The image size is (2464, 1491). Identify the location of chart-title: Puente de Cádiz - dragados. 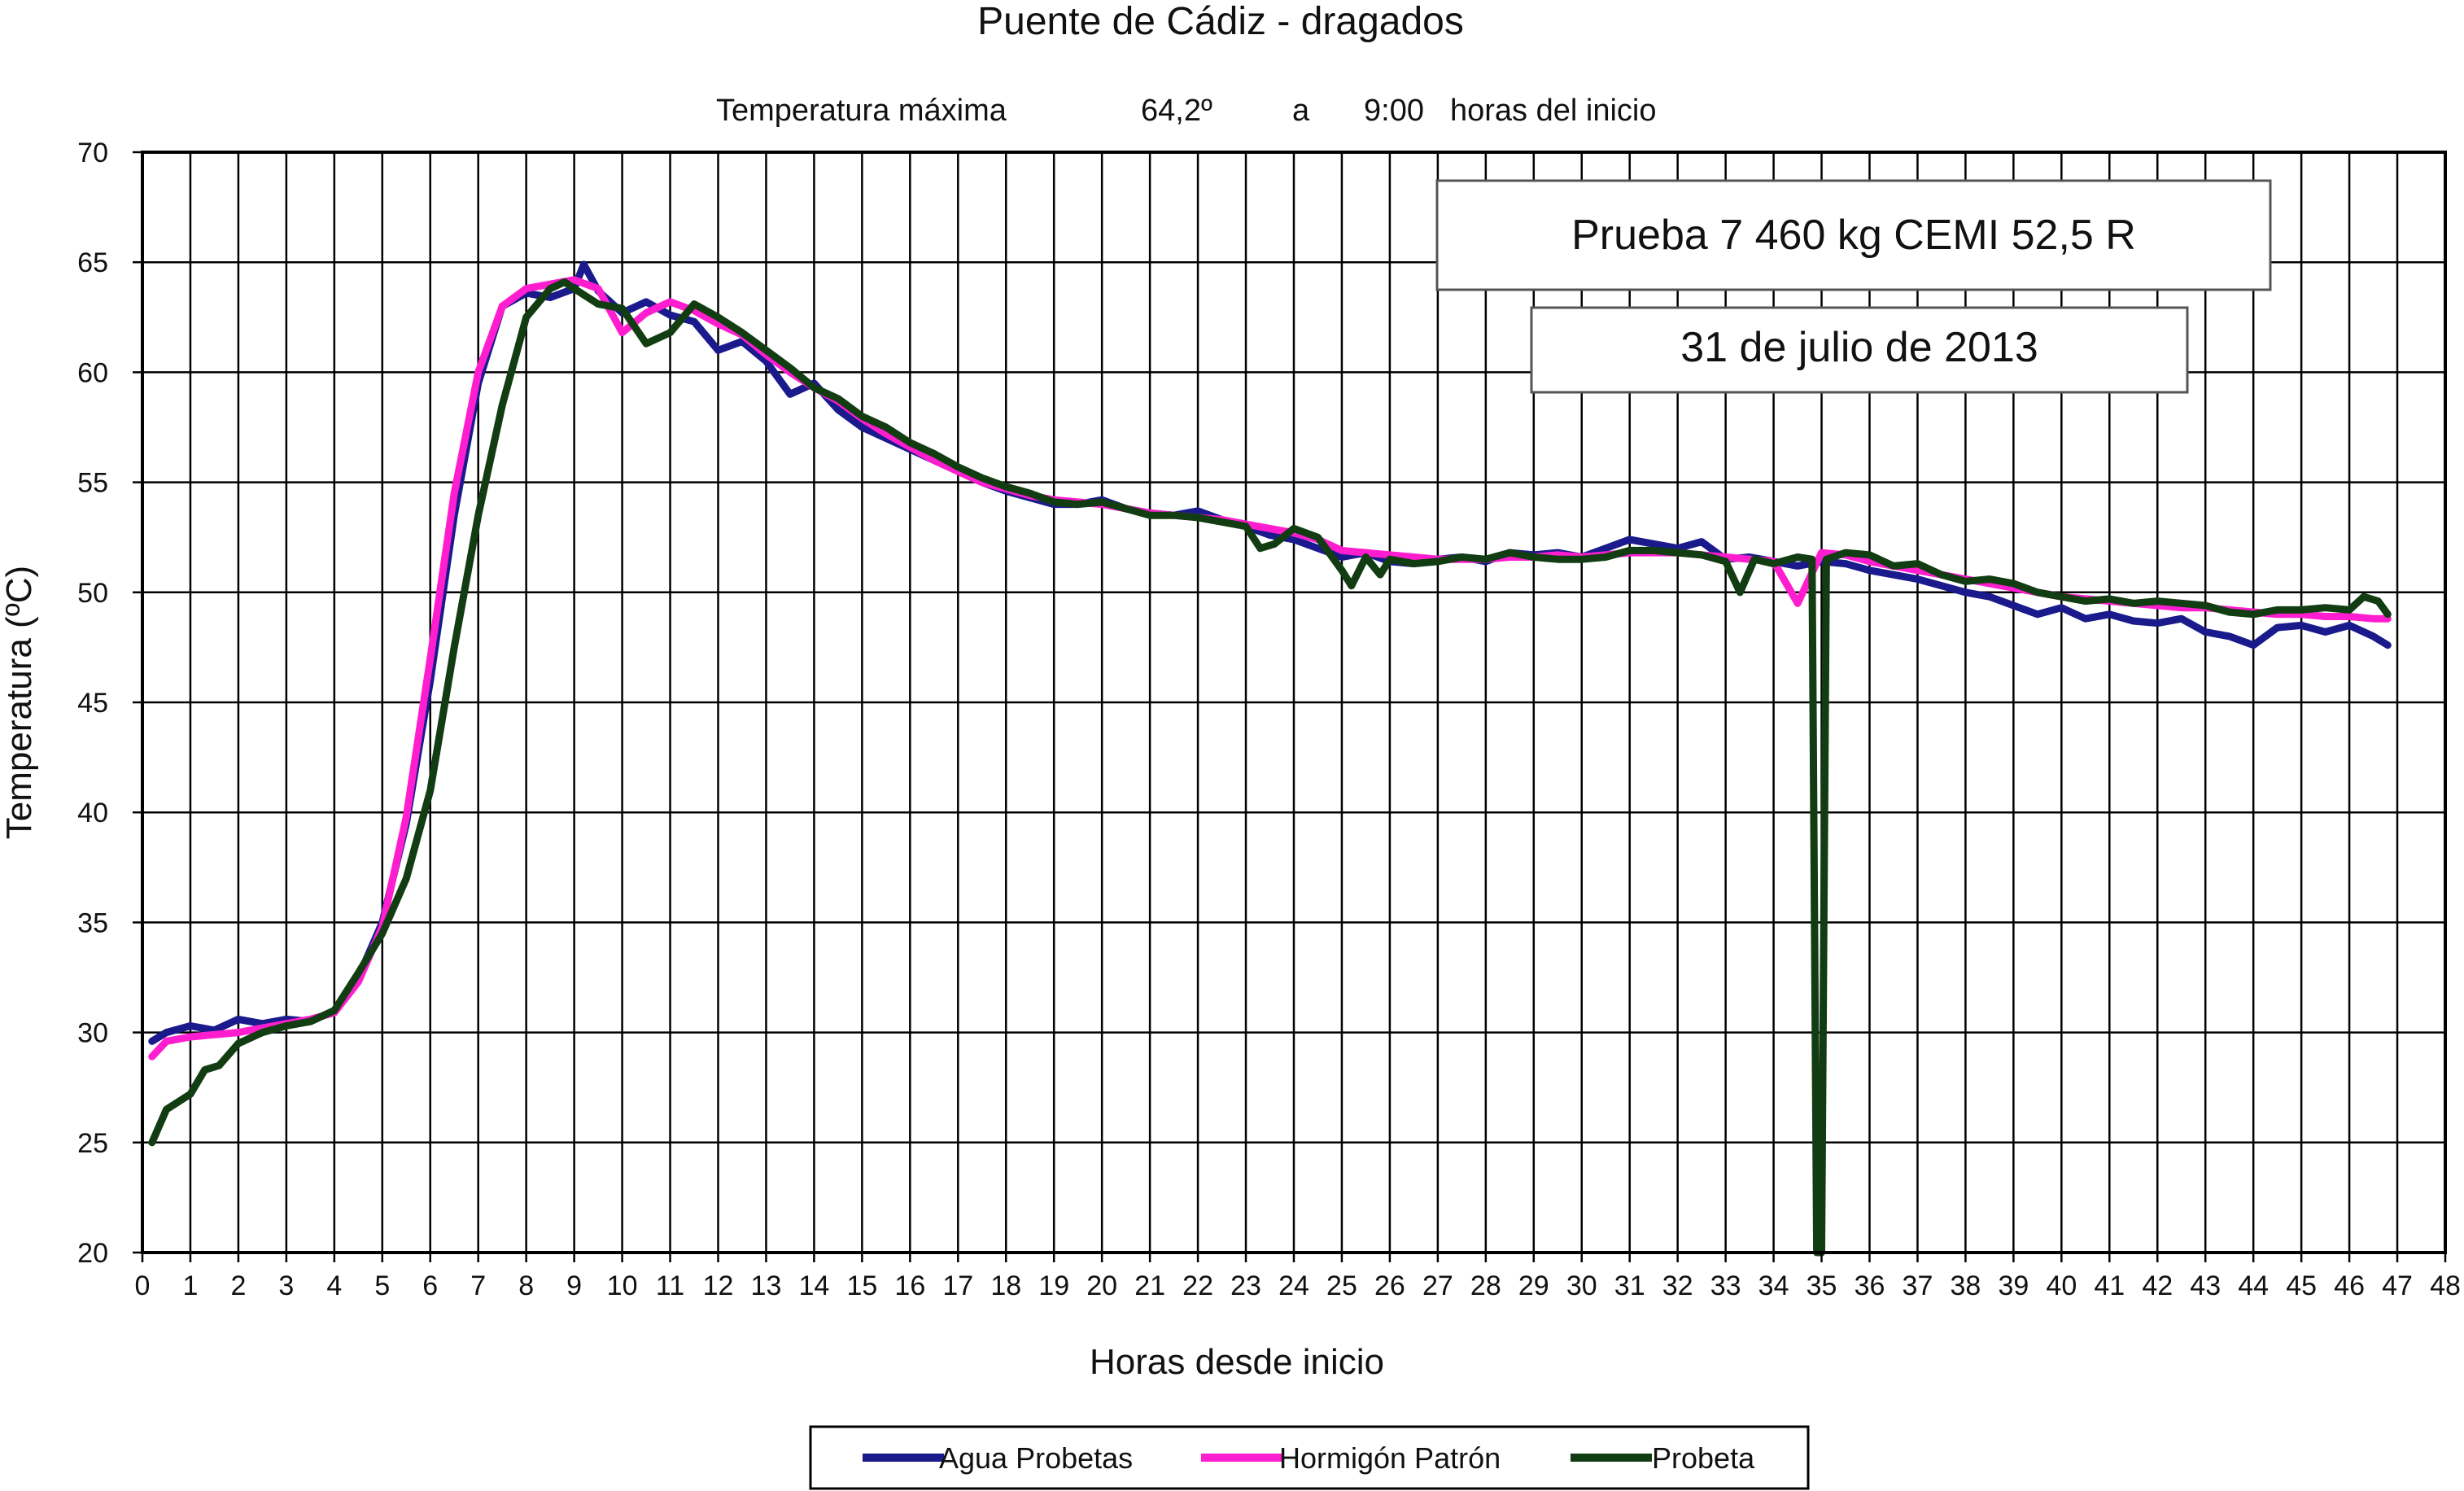
(1220, 21).